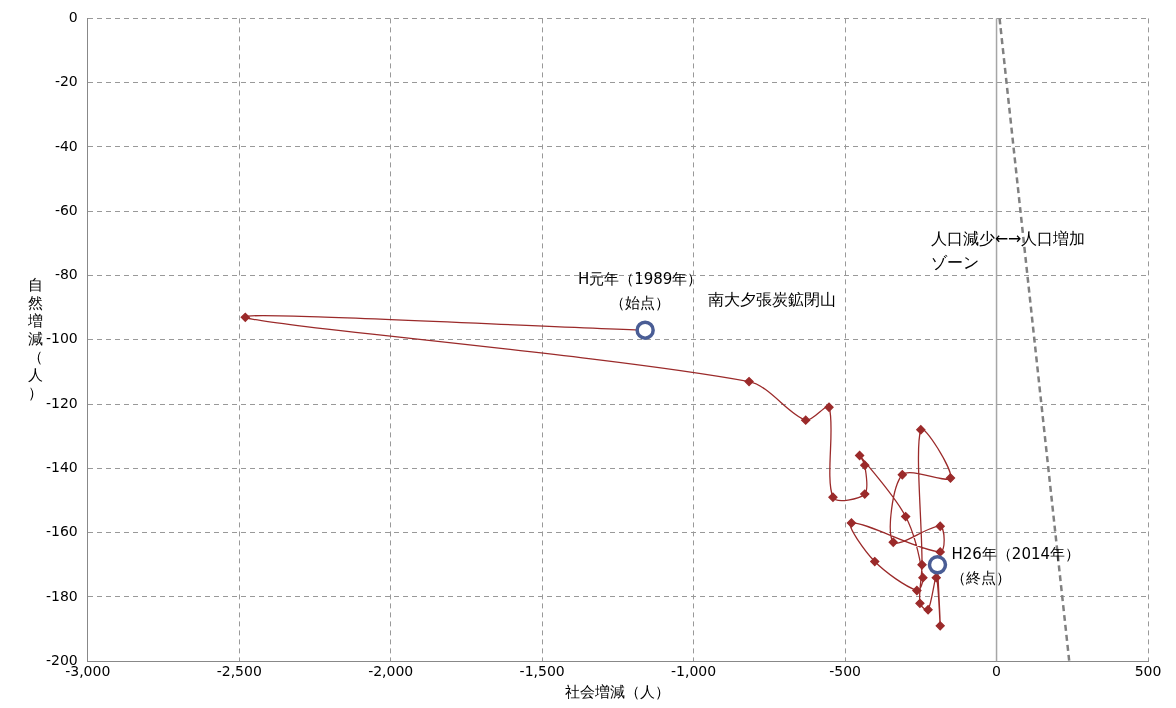  Describe the element at coordinates (772, 300) in the screenshot. I see `annotation: 南大夕張炭鉱閉山` at that location.